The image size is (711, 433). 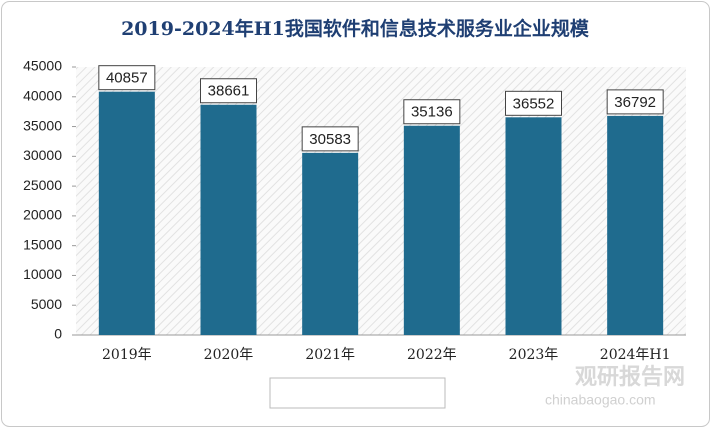 I want to click on x-tick-label: 2024年H1, so click(x=635, y=355).